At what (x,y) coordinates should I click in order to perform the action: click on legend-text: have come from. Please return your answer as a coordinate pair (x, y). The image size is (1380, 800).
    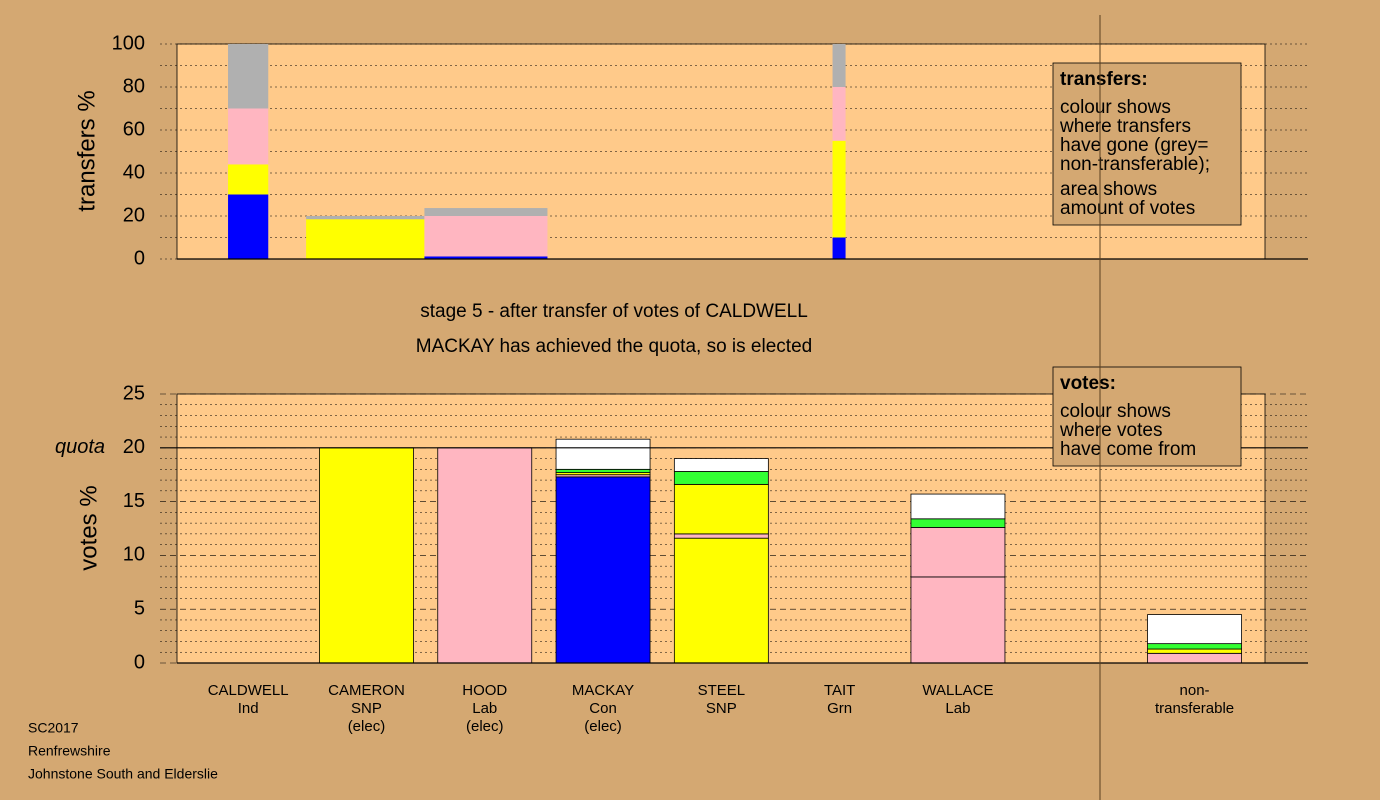
    Looking at the image, I should click on (1128, 449).